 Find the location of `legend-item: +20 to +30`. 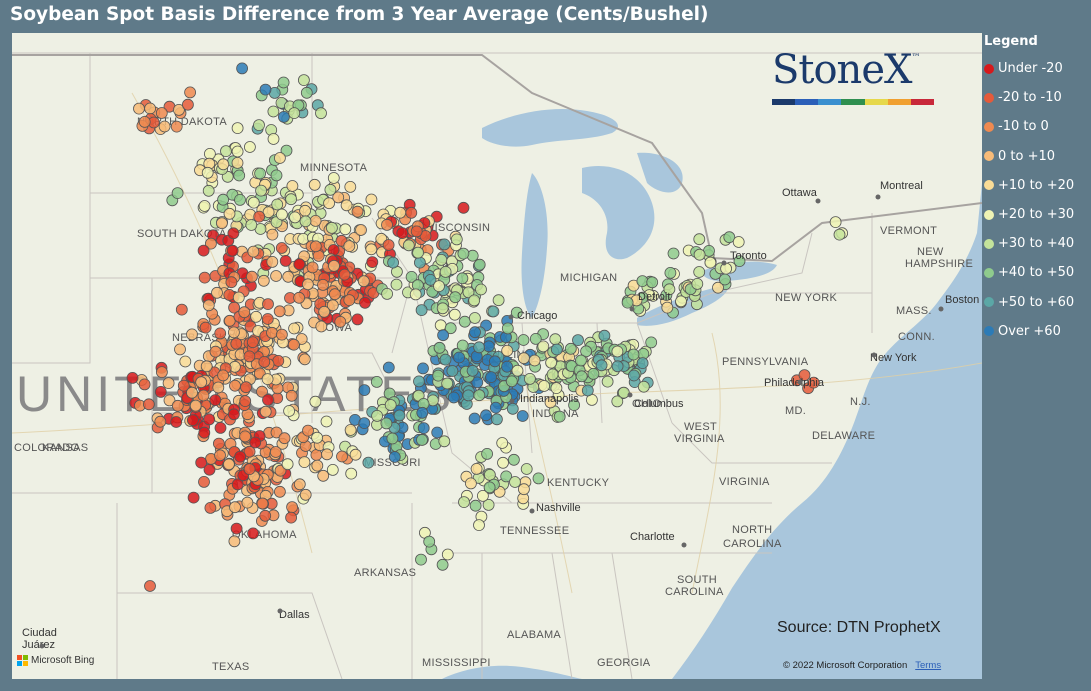

legend-item: +20 to +30 is located at coordinates (1036, 214).